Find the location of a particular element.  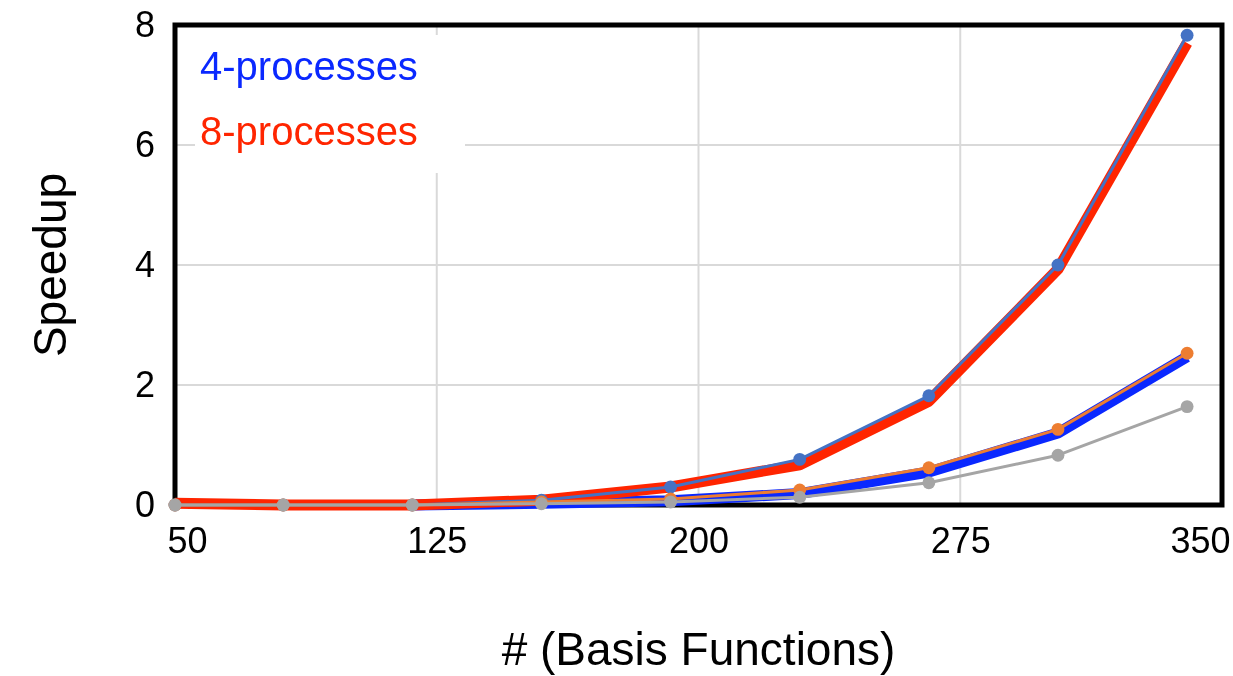

y-tick-label: 0 is located at coordinates (144, 505).